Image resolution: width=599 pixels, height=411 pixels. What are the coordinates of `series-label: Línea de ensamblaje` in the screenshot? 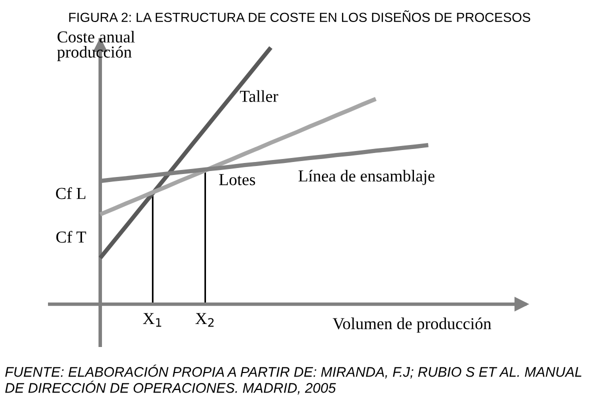 It's located at (366, 177).